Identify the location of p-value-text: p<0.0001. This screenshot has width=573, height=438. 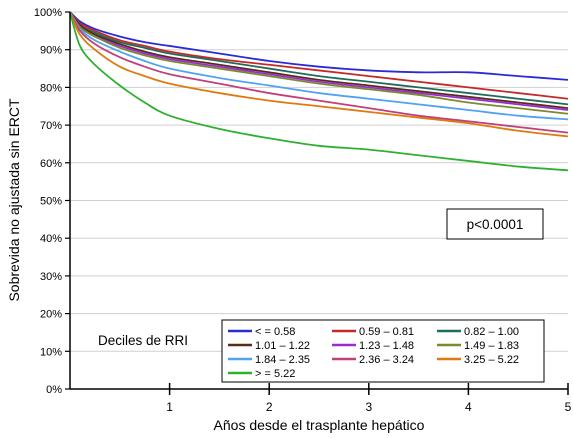
(495, 224).